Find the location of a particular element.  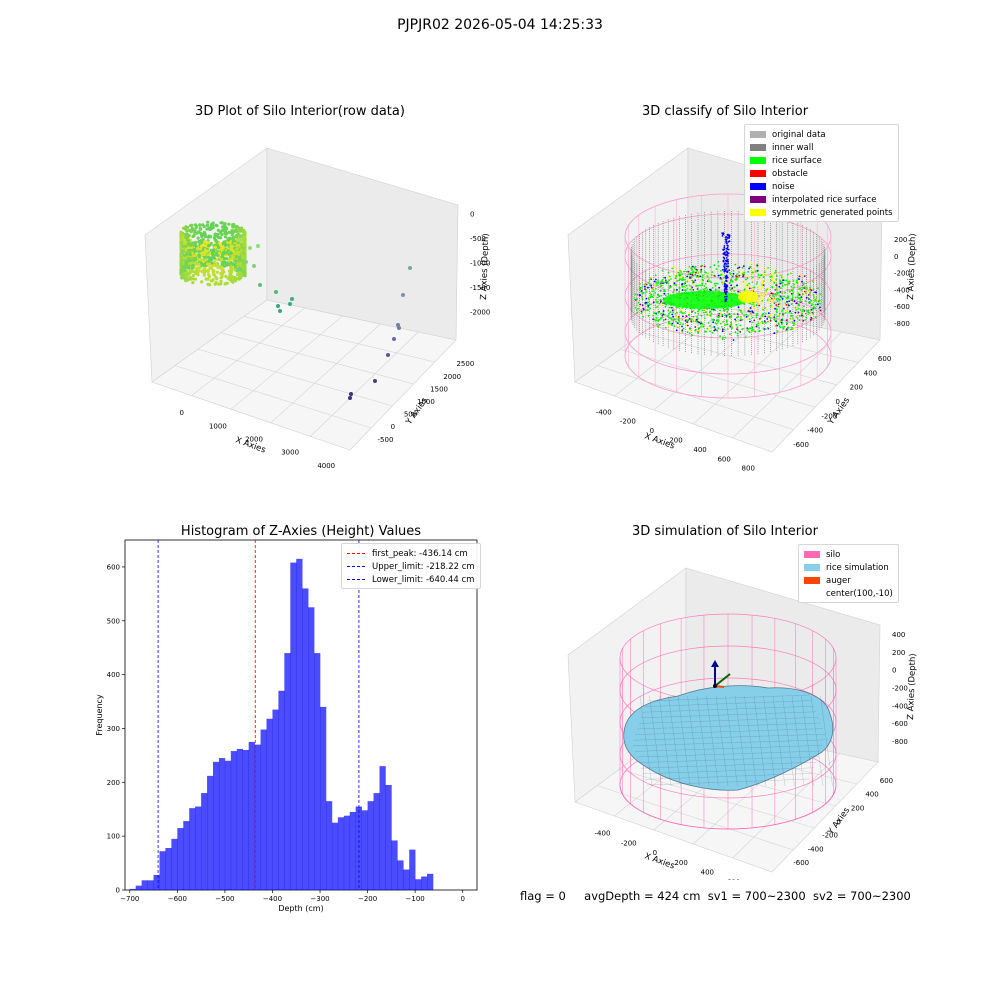

tick-label: 1500 is located at coordinates (439, 389).